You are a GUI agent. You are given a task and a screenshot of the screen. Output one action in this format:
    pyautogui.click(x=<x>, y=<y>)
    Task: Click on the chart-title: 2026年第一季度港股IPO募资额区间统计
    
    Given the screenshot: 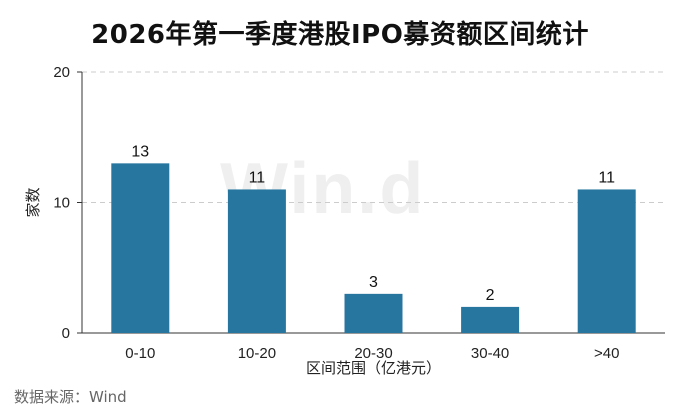 What is the action you would take?
    pyautogui.click(x=340, y=35)
    